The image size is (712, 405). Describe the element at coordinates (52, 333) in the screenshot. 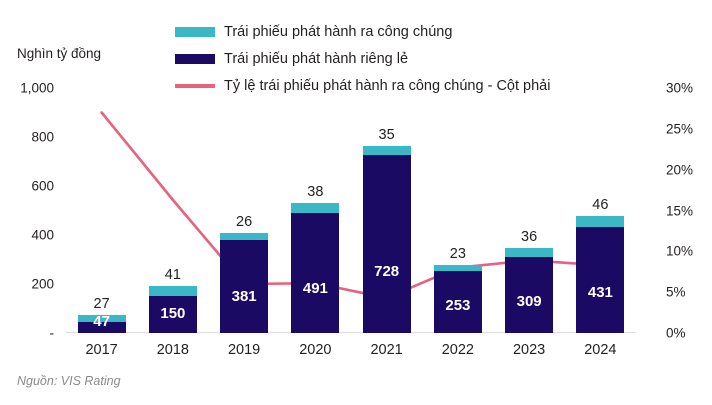

I see `y-axis-tick-left: -` at that location.